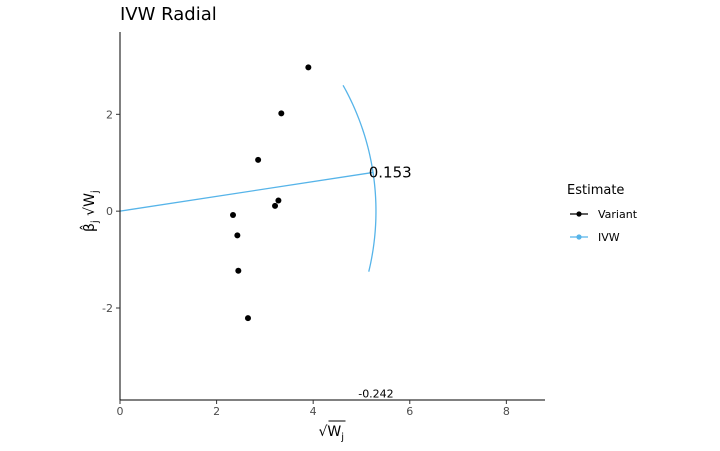  What do you see at coordinates (313, 411) in the screenshot?
I see `x-tick-label: 4` at bounding box center [313, 411].